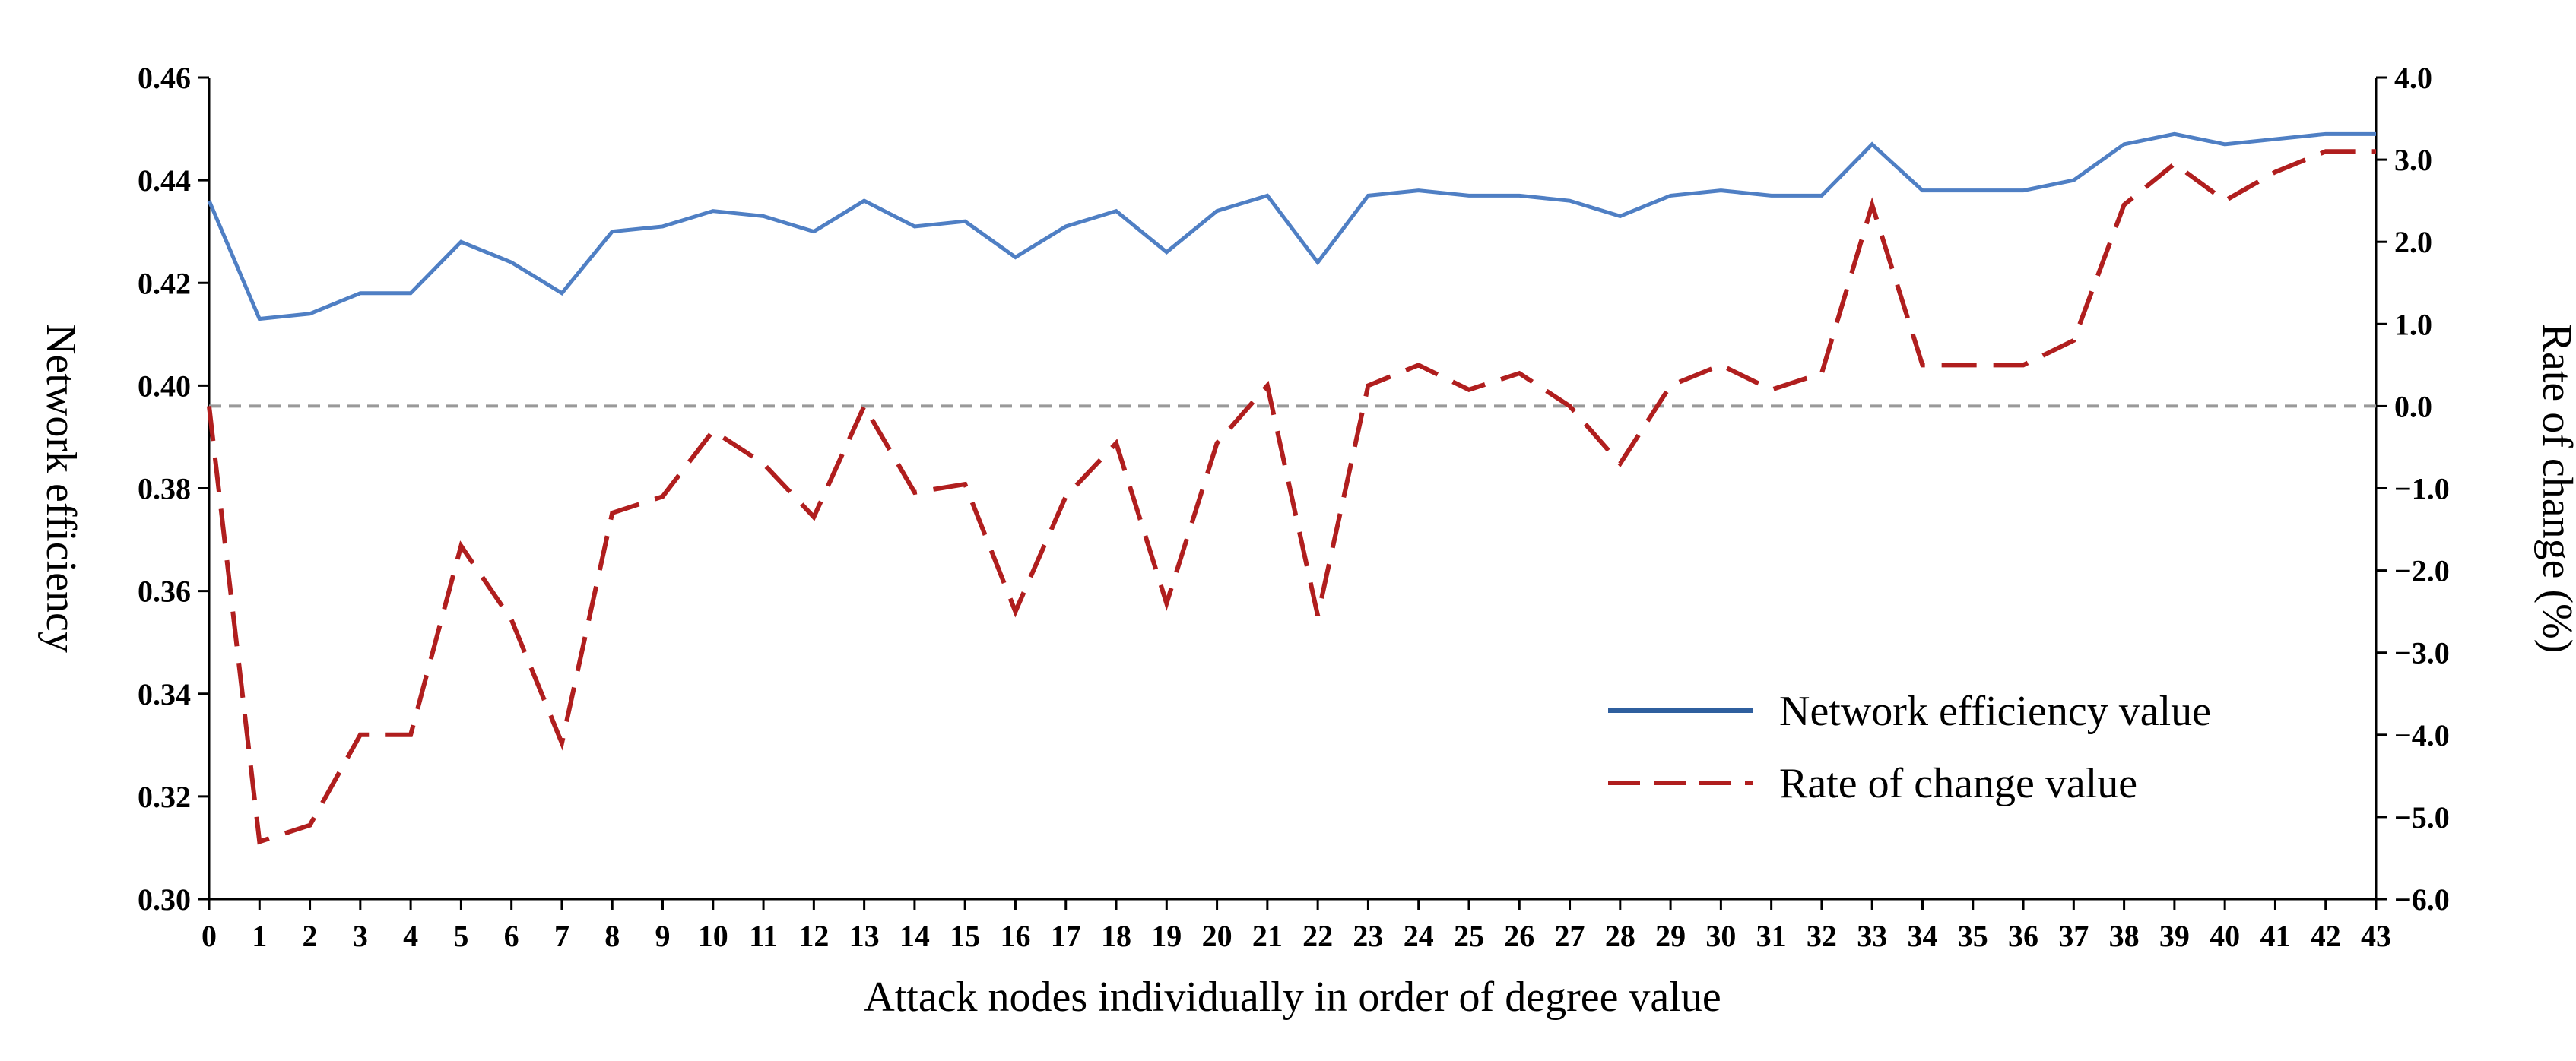  I want to click on x-tick-label: 11, so click(764, 936).